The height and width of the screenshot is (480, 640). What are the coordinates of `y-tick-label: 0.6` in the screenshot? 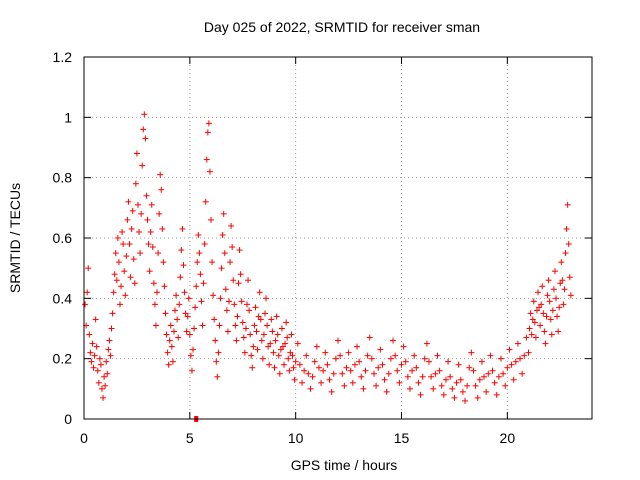 It's located at (63, 238).